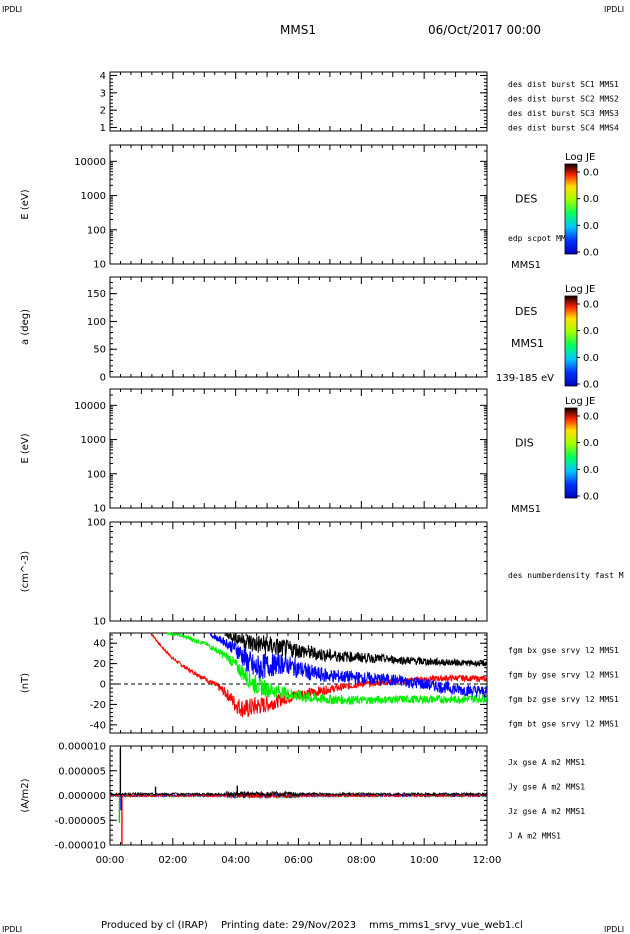 The height and width of the screenshot is (934, 630). What do you see at coordinates (25, 571) in the screenshot?
I see `y-axis-label: (cm^-3)` at bounding box center [25, 571].